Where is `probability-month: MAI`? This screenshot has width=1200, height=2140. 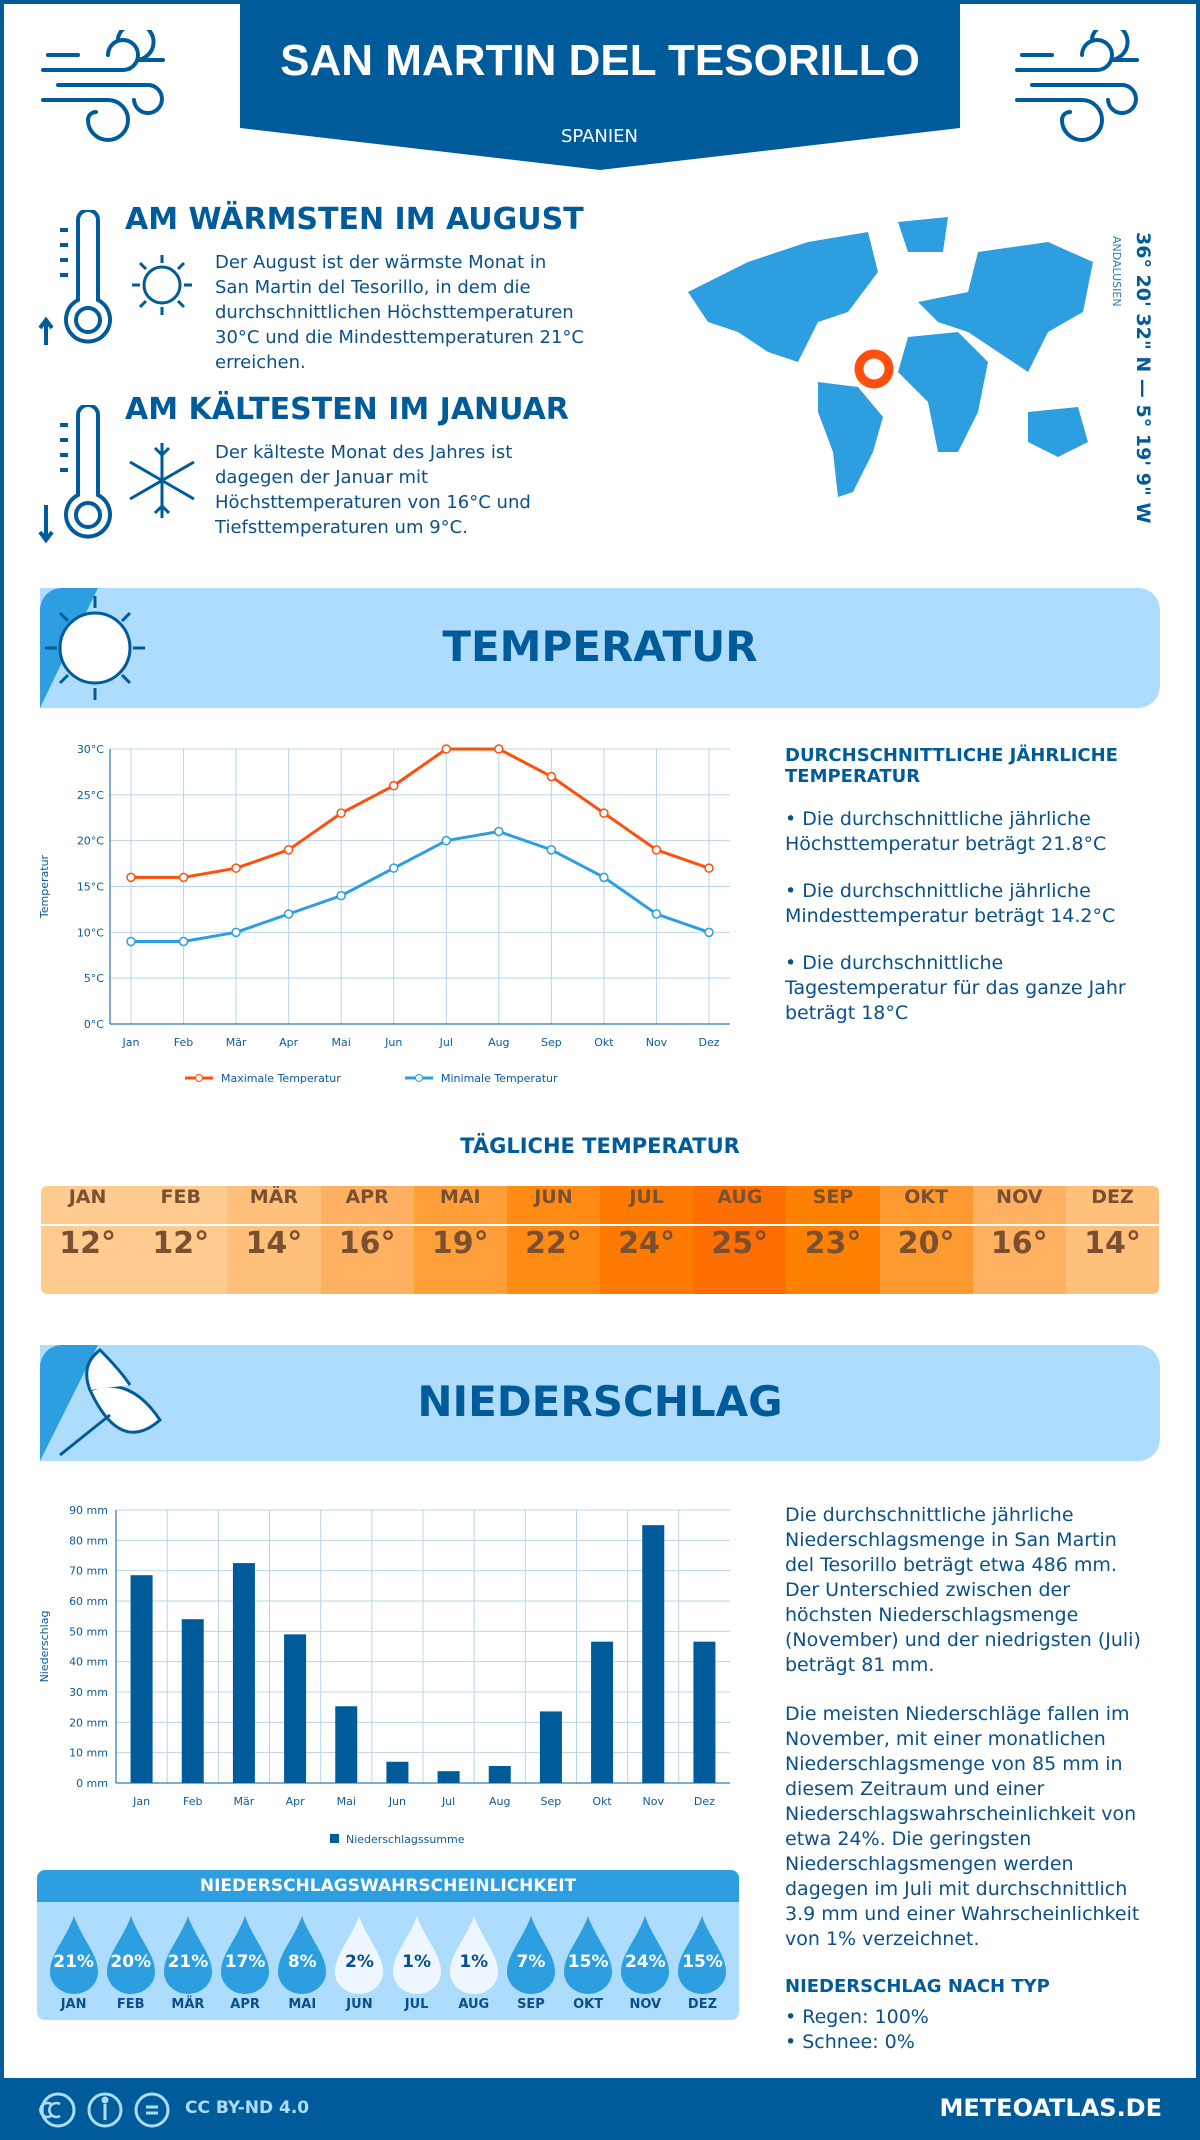 probability-month: MAI is located at coordinates (302, 2004).